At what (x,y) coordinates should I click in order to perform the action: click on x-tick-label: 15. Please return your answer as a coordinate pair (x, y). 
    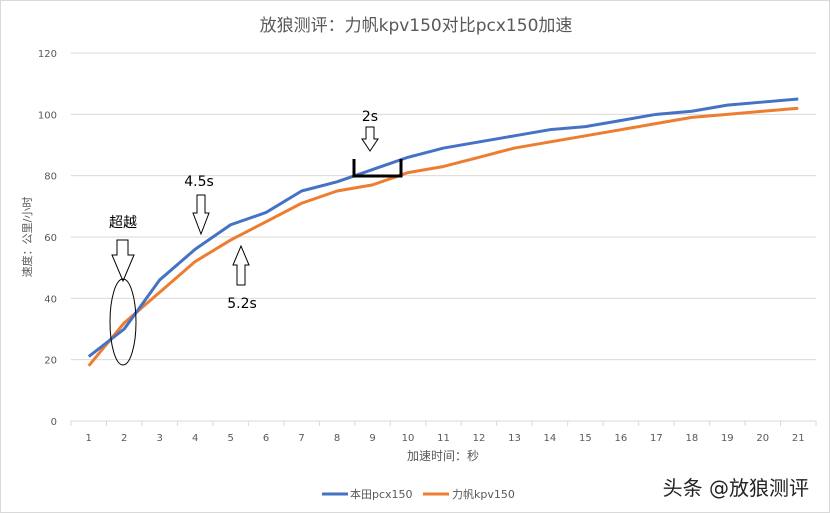
    Looking at the image, I should click on (585, 438).